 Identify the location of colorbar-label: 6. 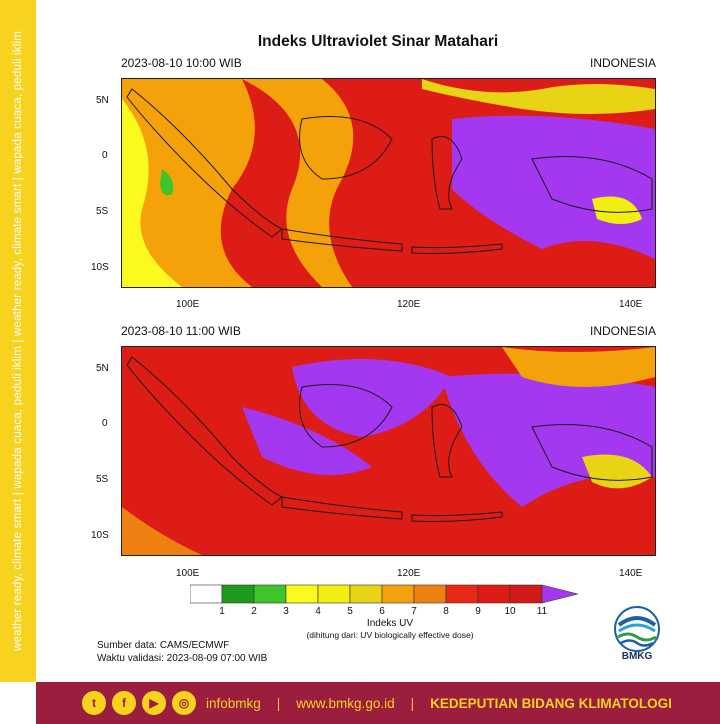
(382, 611).